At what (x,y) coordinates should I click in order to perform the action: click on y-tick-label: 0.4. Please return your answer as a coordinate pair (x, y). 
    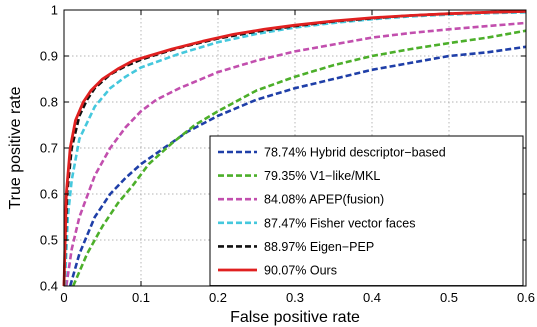
    Looking at the image, I should click on (49, 286).